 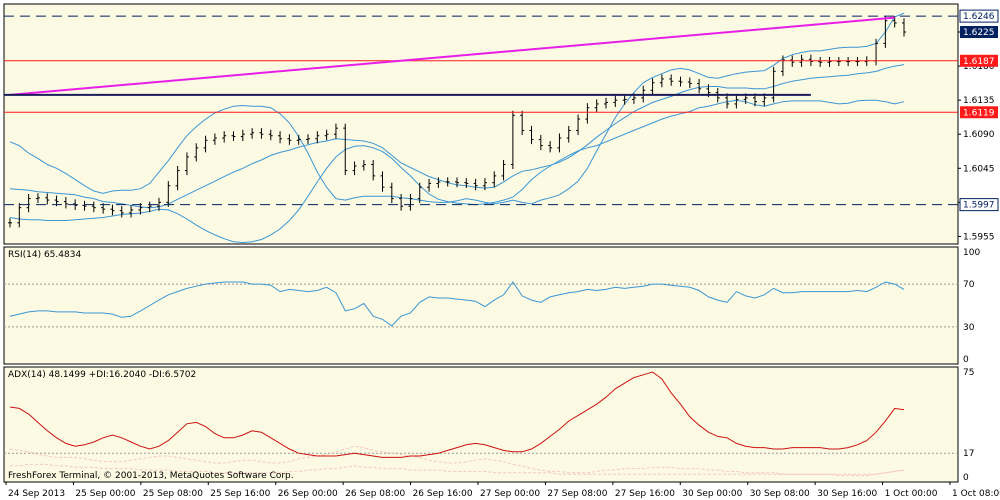 I want to click on rsi-line, so click(x=457, y=304).